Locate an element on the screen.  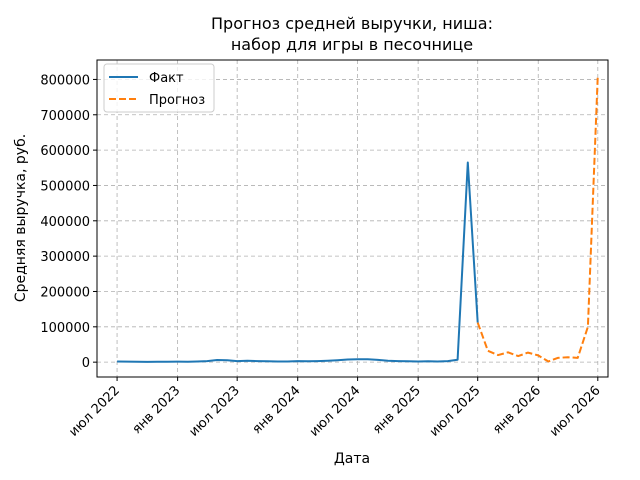
y-tick-label: 200000 is located at coordinates (65, 292).